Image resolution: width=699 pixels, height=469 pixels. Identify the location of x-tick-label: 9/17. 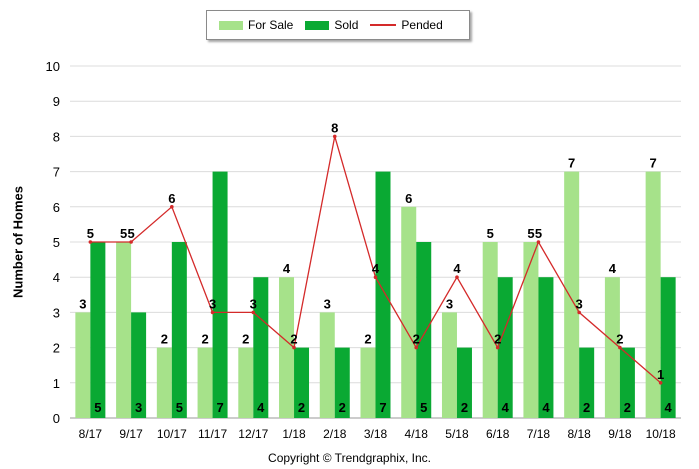
(131, 434).